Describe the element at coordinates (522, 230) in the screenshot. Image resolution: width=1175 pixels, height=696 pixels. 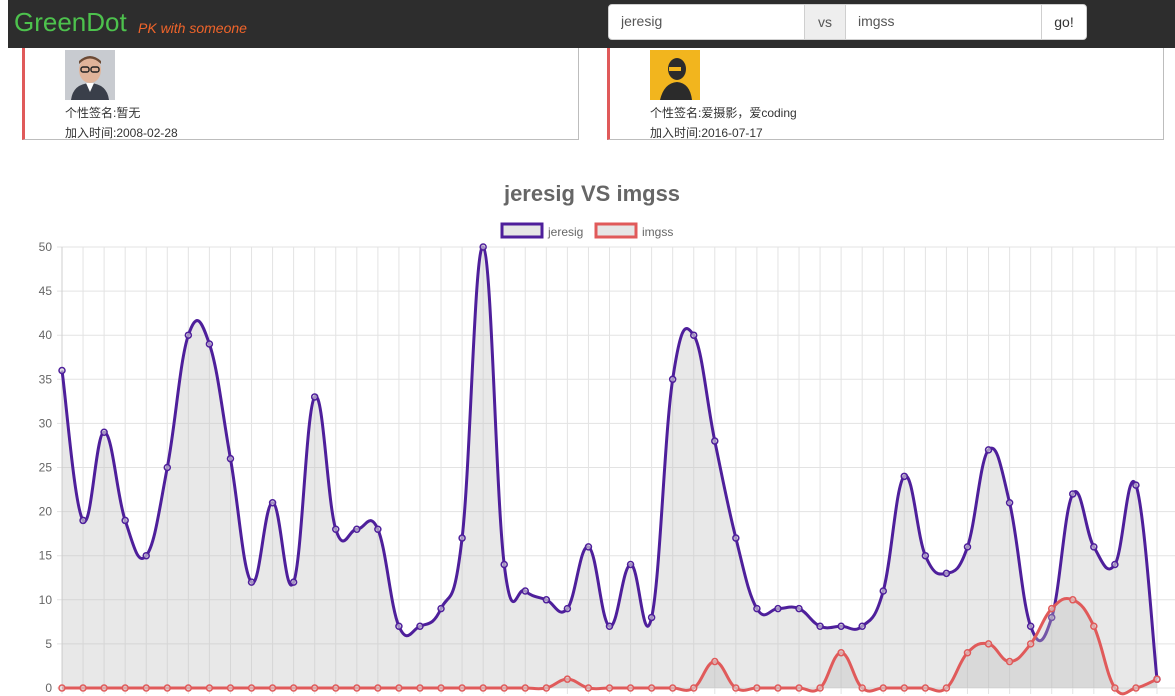
I see `legend-swatch-jeresig` at that location.